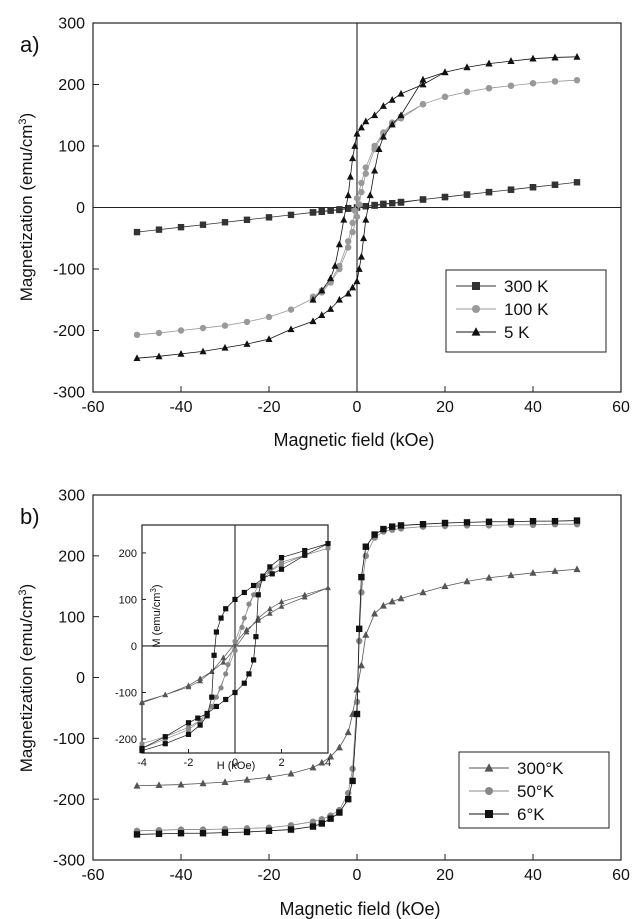  What do you see at coordinates (533, 407) in the screenshot?
I see `panel-a-xtick-label: 40` at bounding box center [533, 407].